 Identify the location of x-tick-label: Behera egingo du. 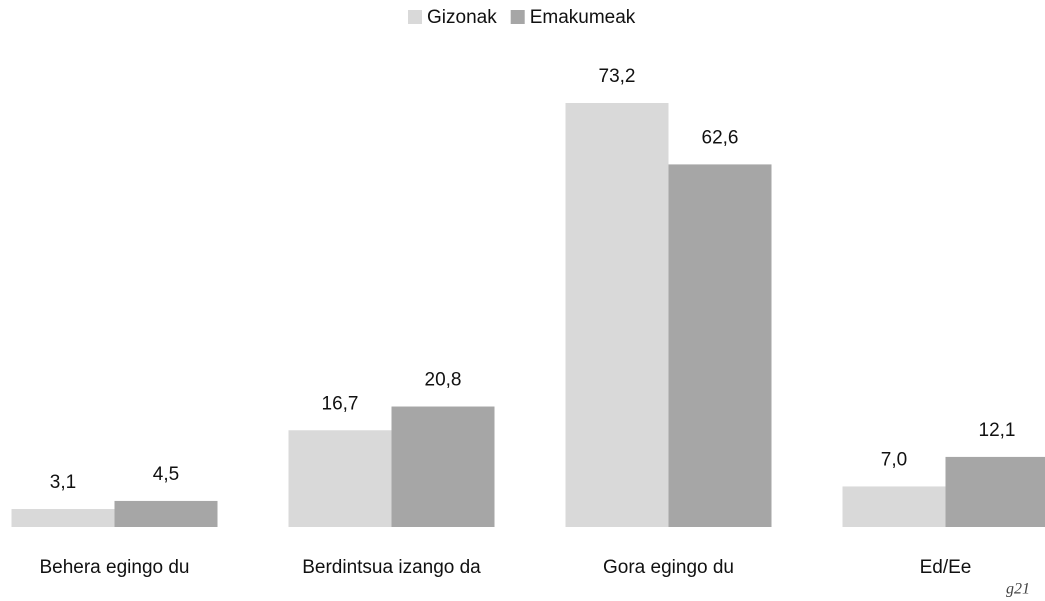
(114, 567).